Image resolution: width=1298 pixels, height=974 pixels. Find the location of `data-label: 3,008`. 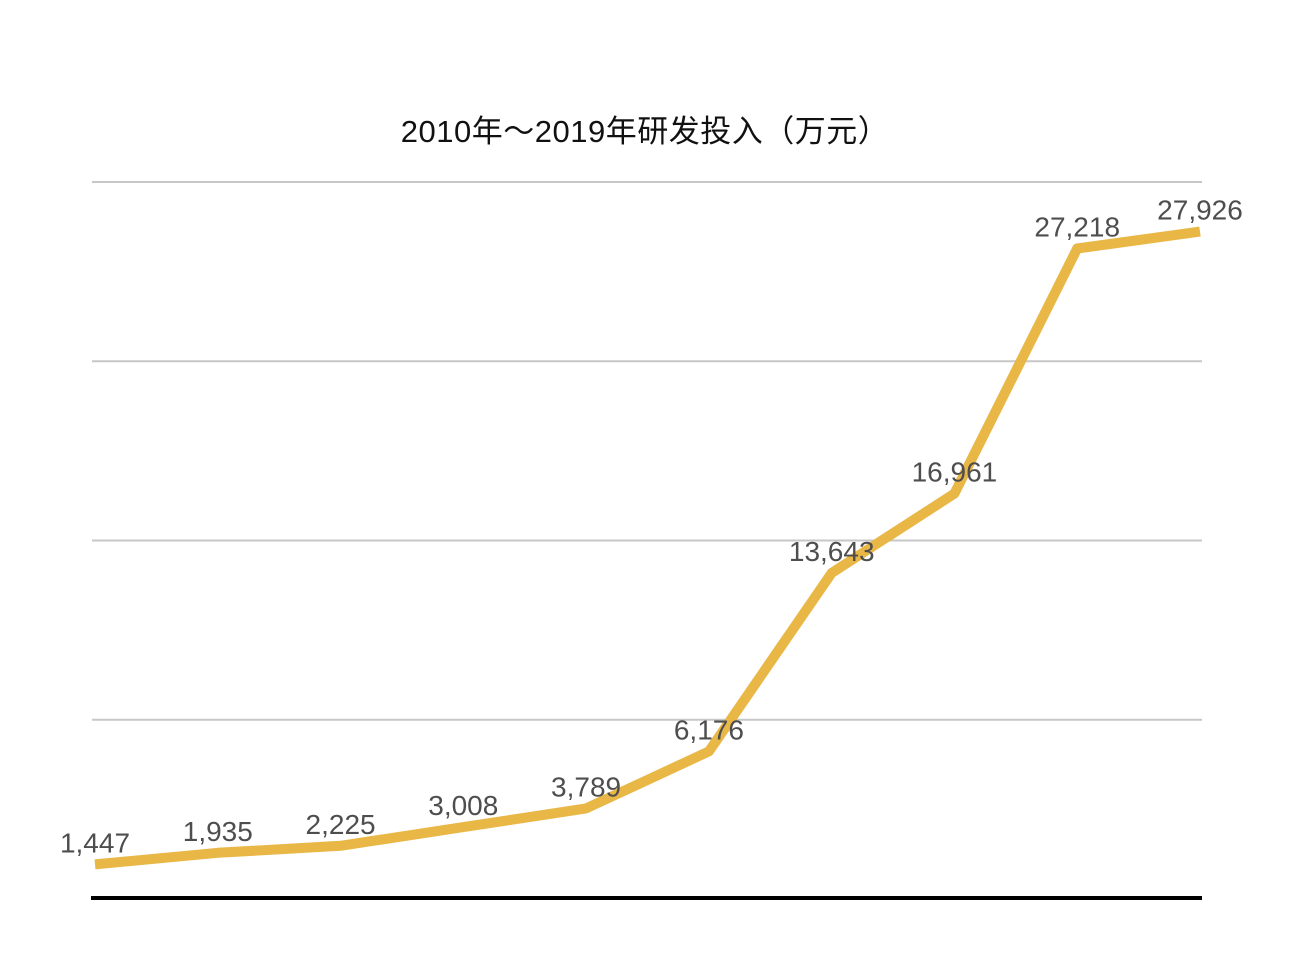

data-label: 3,008 is located at coordinates (463, 805).